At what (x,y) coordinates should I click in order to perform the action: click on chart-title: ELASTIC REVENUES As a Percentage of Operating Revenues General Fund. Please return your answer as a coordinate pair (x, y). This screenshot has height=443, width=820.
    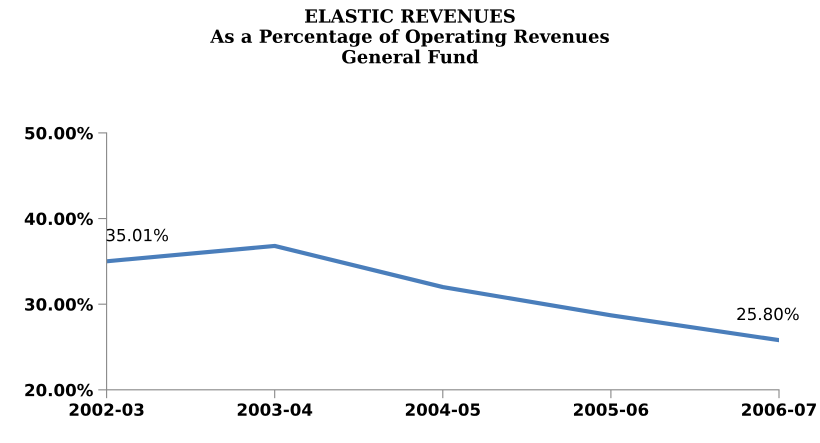
    Looking at the image, I should click on (409, 36).